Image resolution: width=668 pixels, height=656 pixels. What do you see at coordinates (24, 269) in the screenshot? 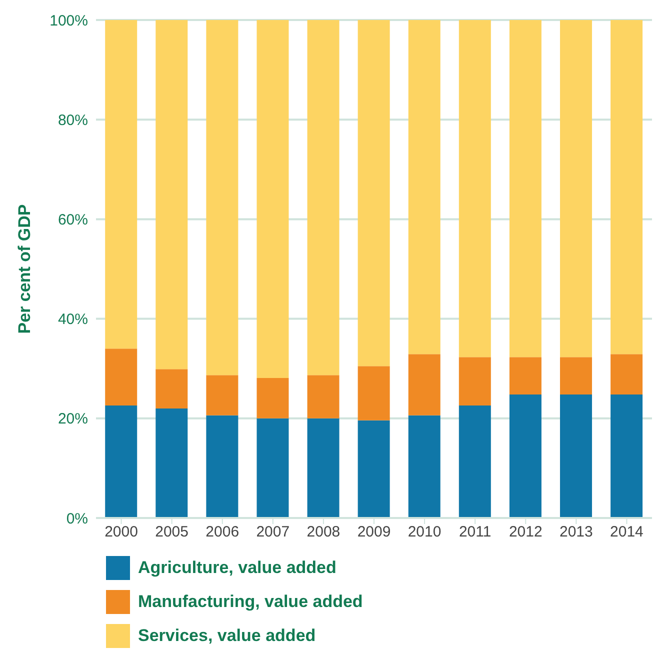
I see `y-axis-title: Per cent of GDP` at bounding box center [24, 269].